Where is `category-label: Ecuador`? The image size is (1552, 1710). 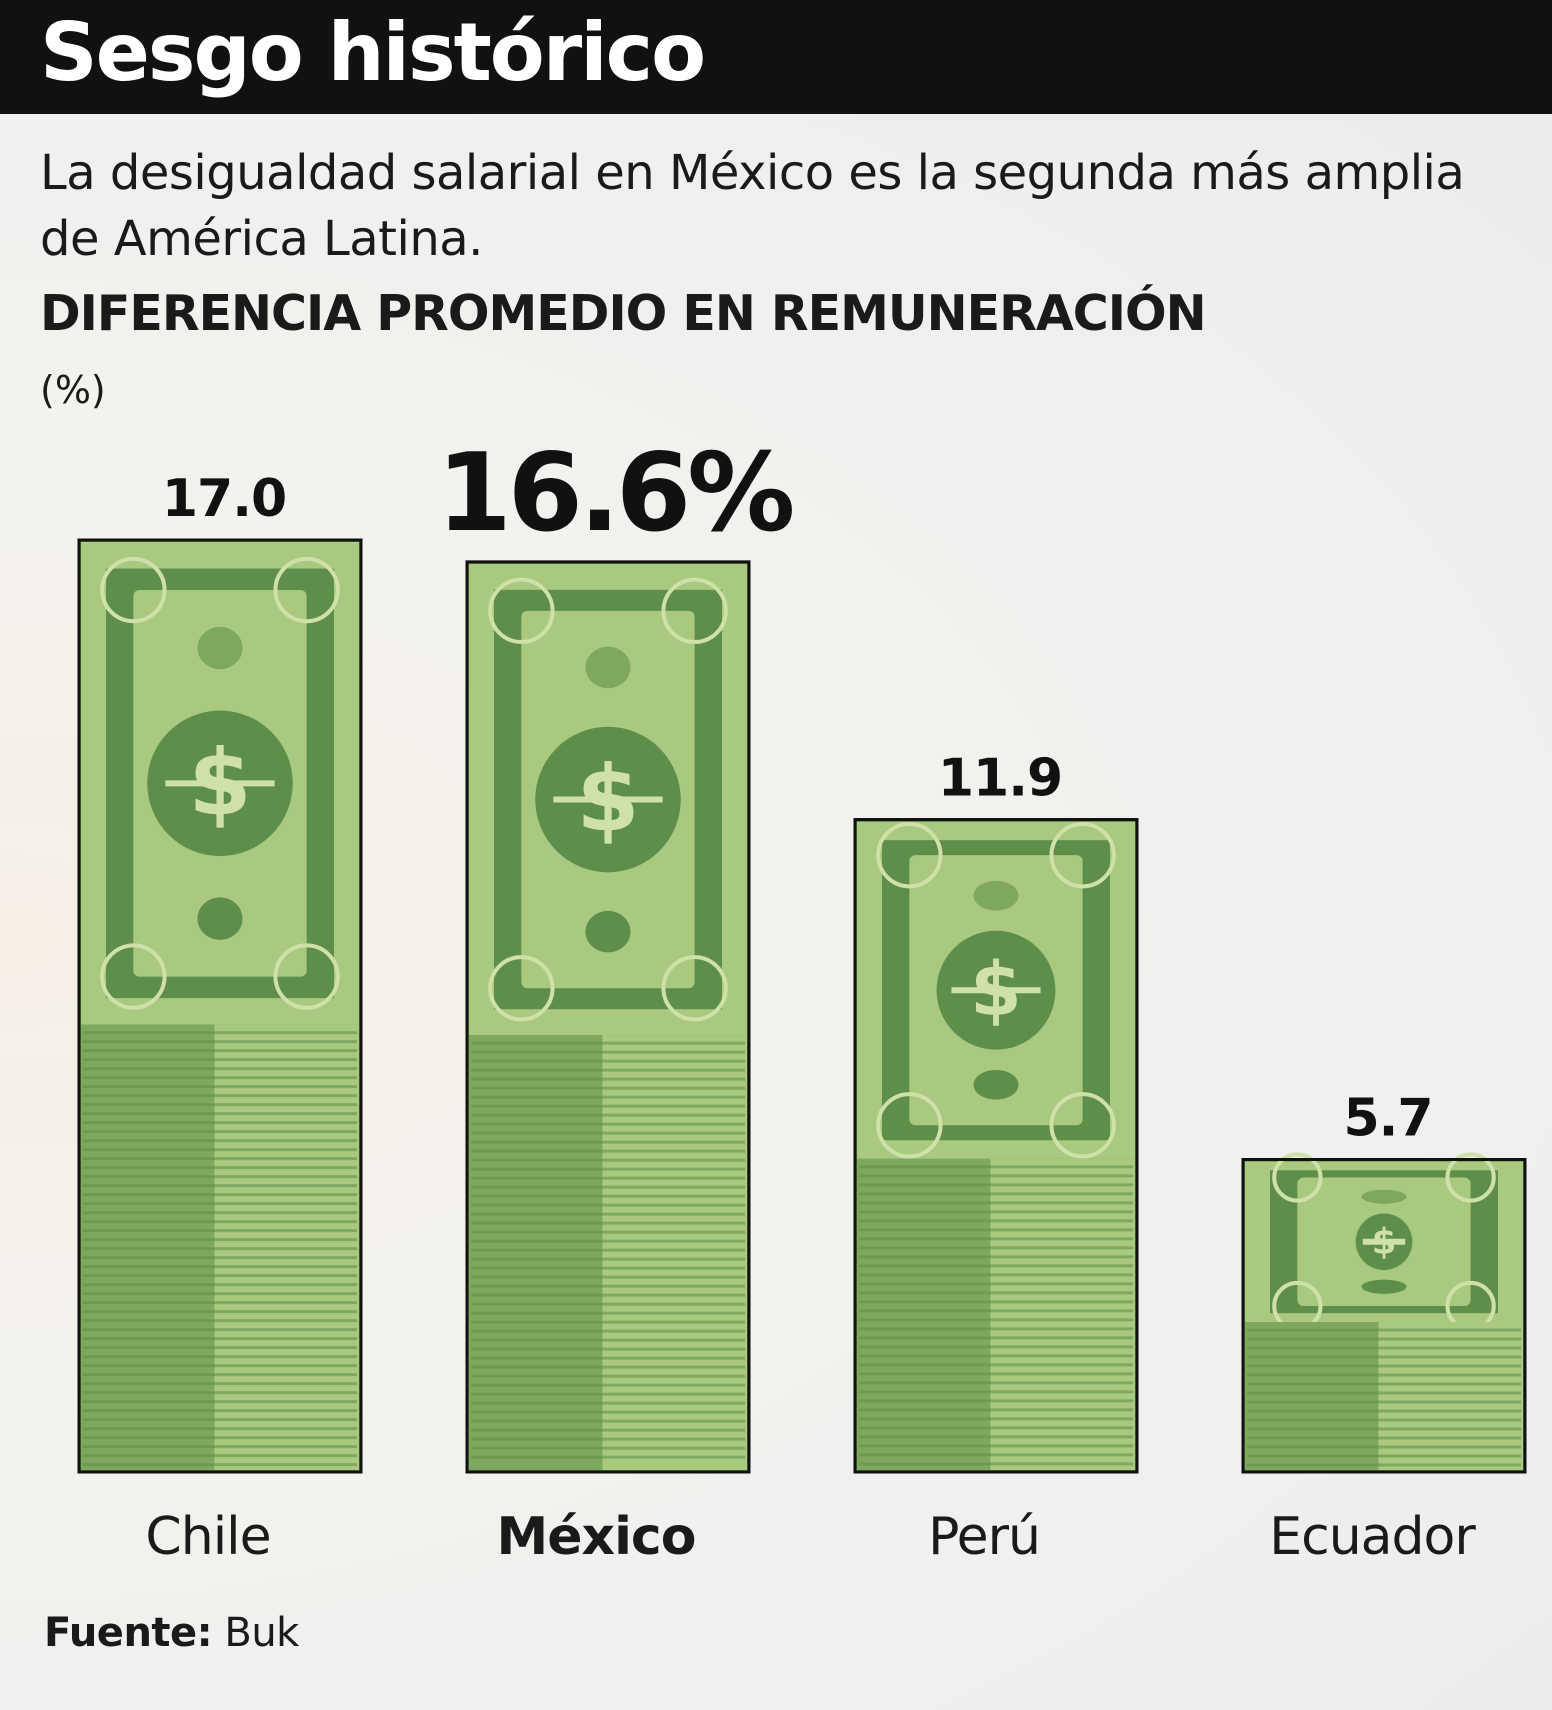 category-label: Ecuador is located at coordinates (1372, 1537).